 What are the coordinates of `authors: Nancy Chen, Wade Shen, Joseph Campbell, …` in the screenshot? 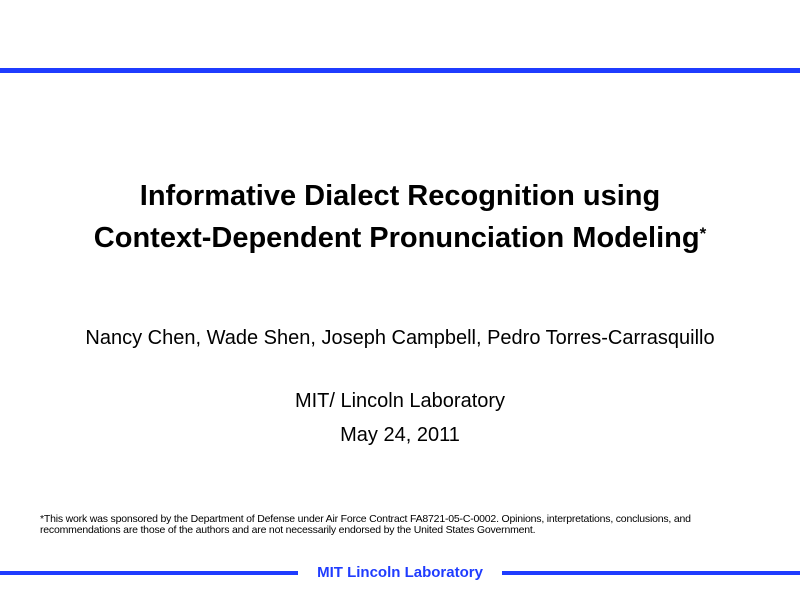 It's located at (400, 338).